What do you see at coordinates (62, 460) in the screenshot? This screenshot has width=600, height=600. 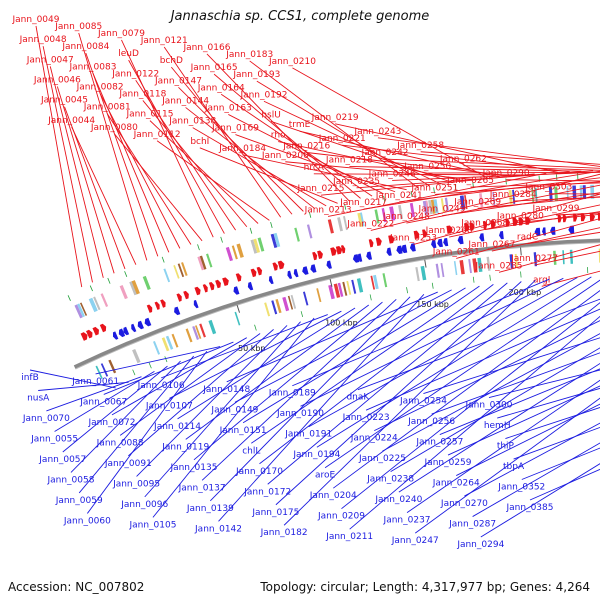 I see `reverse-gene-label: Jann_0057` at bounding box center [62, 460].